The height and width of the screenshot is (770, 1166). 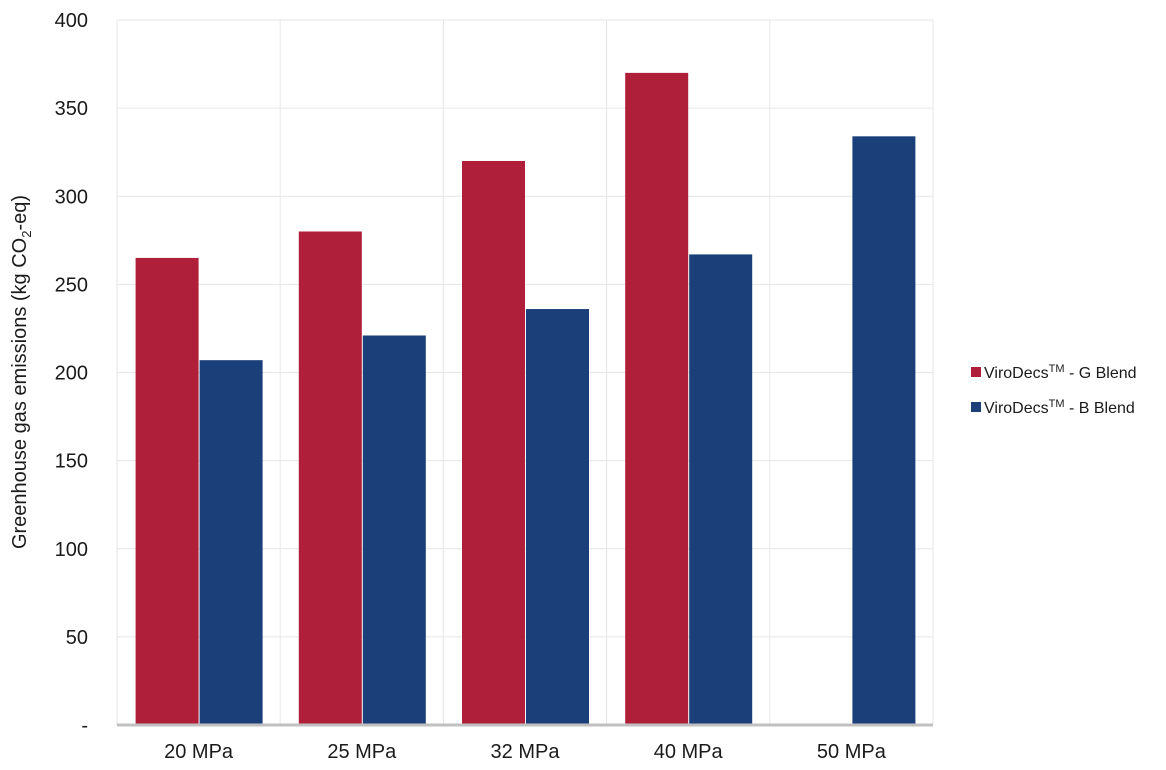 What do you see at coordinates (1059, 407) in the screenshot?
I see `legend-label: ViroDecsTM - B Blend` at bounding box center [1059, 407].